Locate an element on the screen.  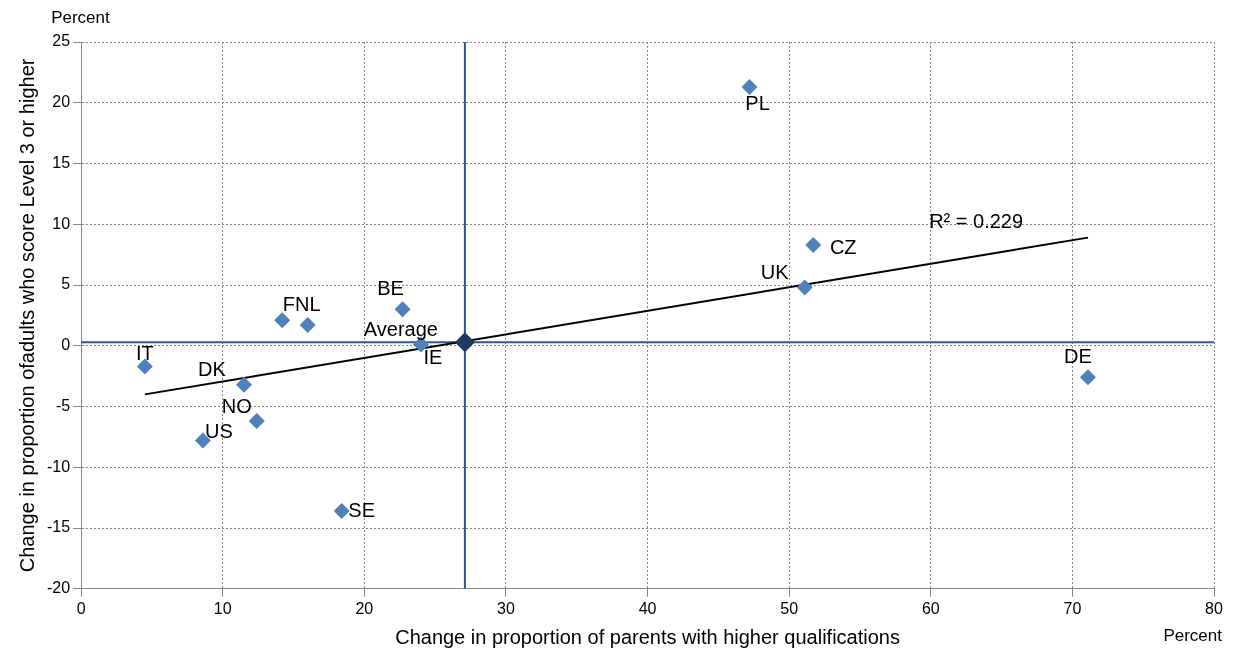
annotation: FNL is located at coordinates (301, 303).